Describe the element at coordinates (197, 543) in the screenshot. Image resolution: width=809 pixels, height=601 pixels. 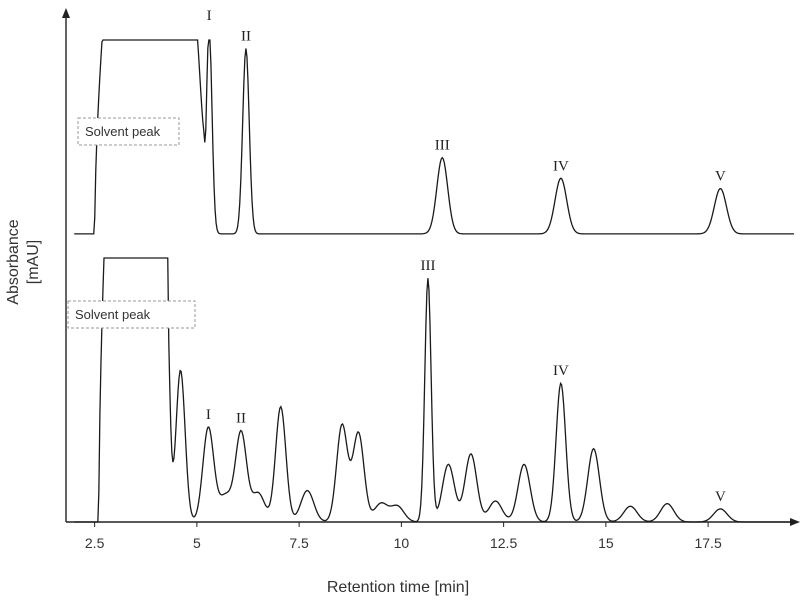
I see `x-tick-label: 5` at that location.